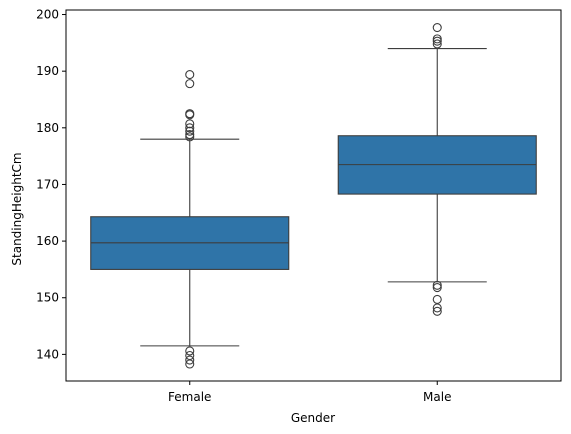 The image size is (571, 434). I want to click on y-axis-label: StandingHeightCm, so click(17, 208).